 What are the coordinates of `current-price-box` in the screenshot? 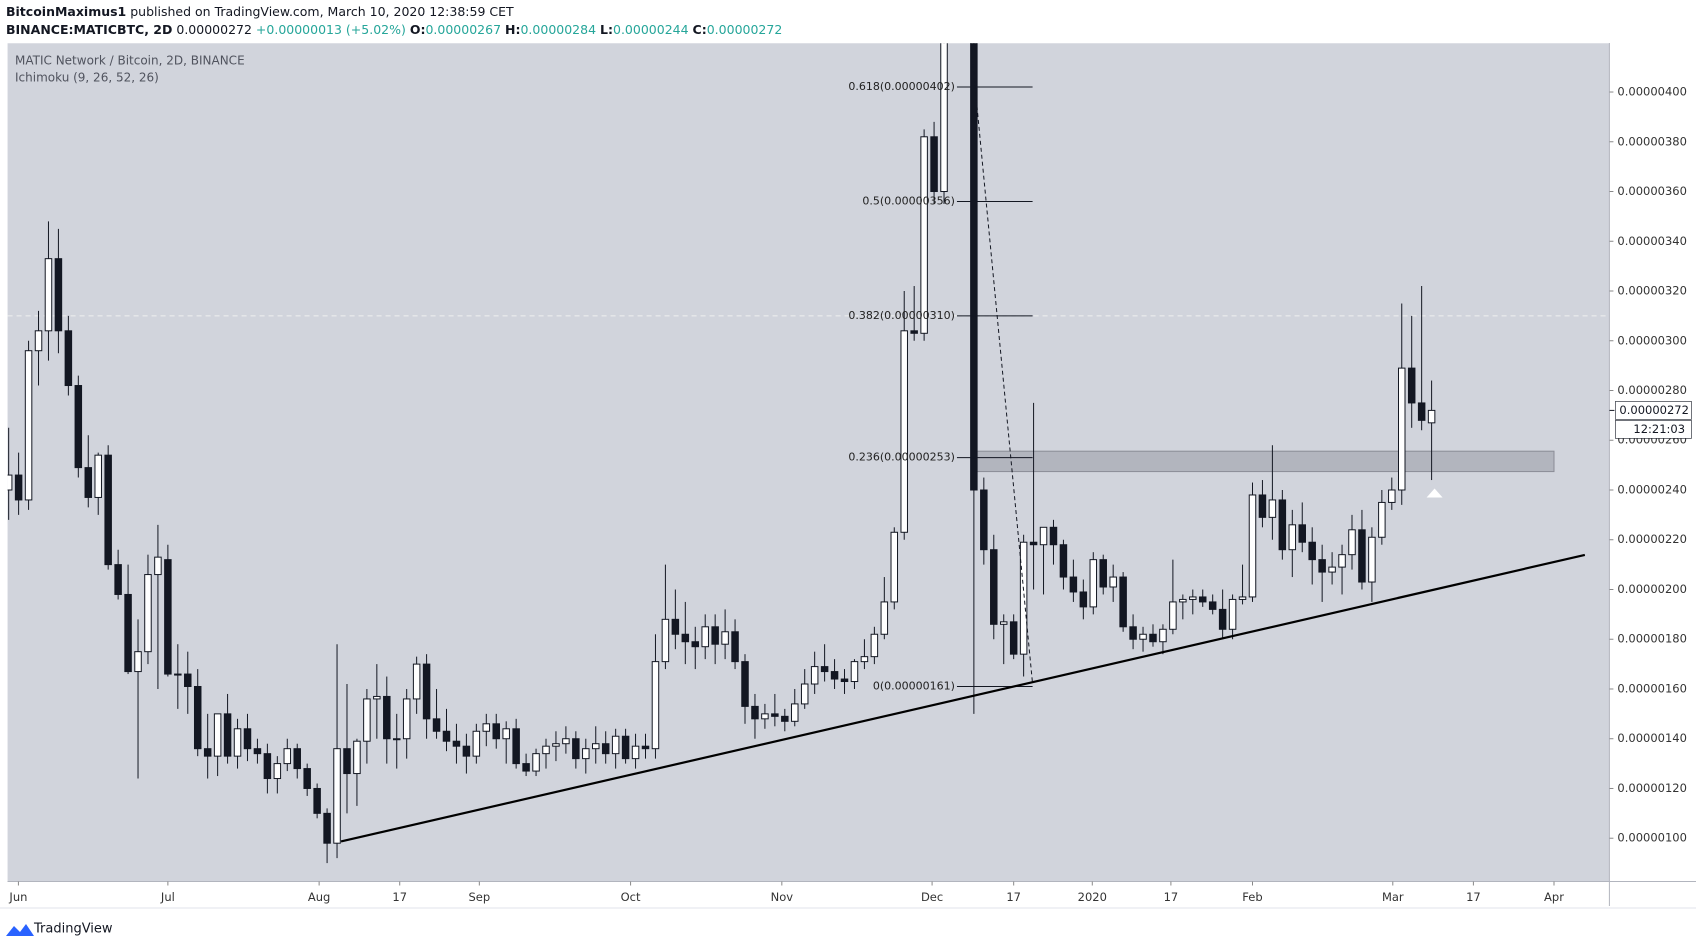 It's located at (1653, 410).